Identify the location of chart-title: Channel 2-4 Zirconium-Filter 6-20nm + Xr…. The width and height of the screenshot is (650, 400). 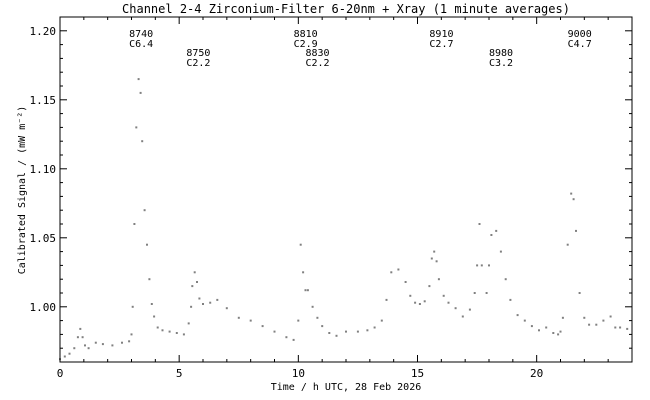
(346, 9).